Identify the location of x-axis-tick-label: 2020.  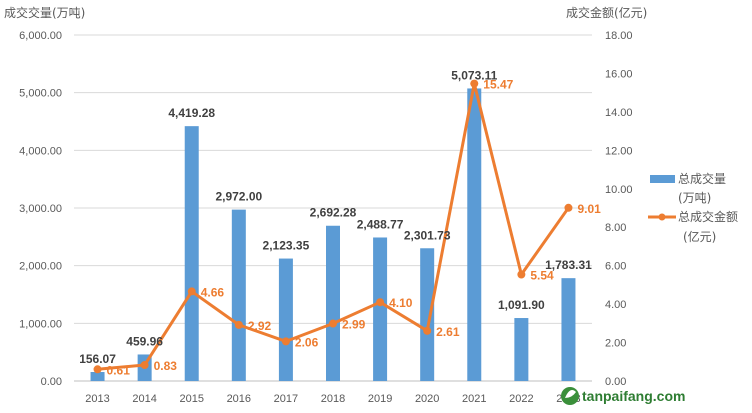
(427, 399).